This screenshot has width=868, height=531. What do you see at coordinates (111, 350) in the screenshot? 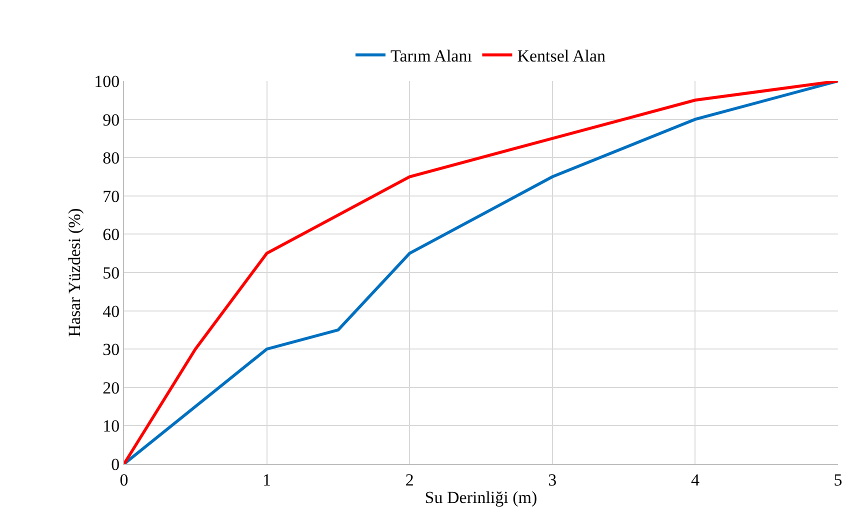
I see `y-tick-label: 30` at bounding box center [111, 350].